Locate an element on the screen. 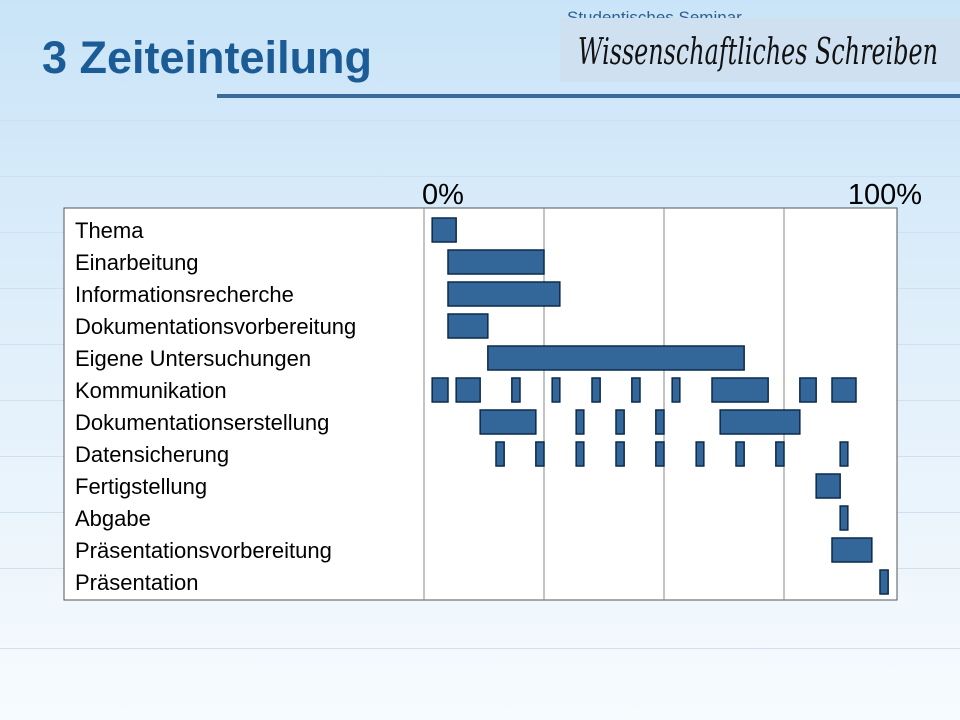 The image size is (960, 720). category-label: Thema is located at coordinates (109, 230).